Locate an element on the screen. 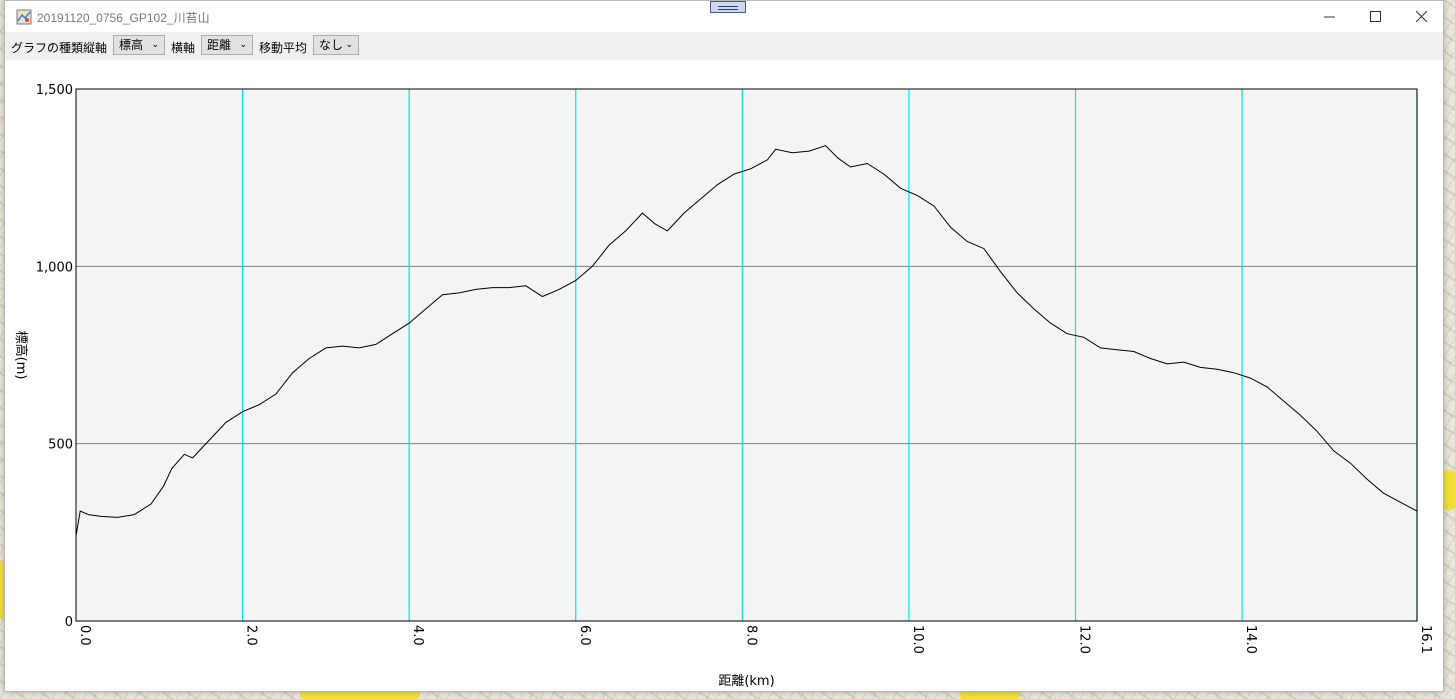  x-tick-label: 14.0 is located at coordinates (1250, 639).